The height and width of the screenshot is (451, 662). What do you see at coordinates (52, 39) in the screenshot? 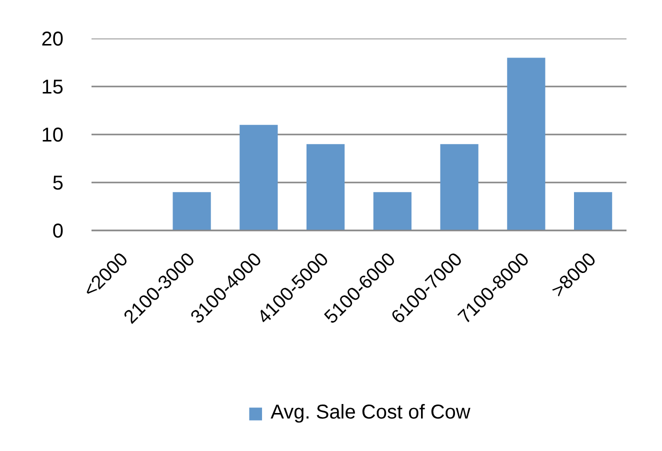
I see `y-tick-label: 20` at bounding box center [52, 39].